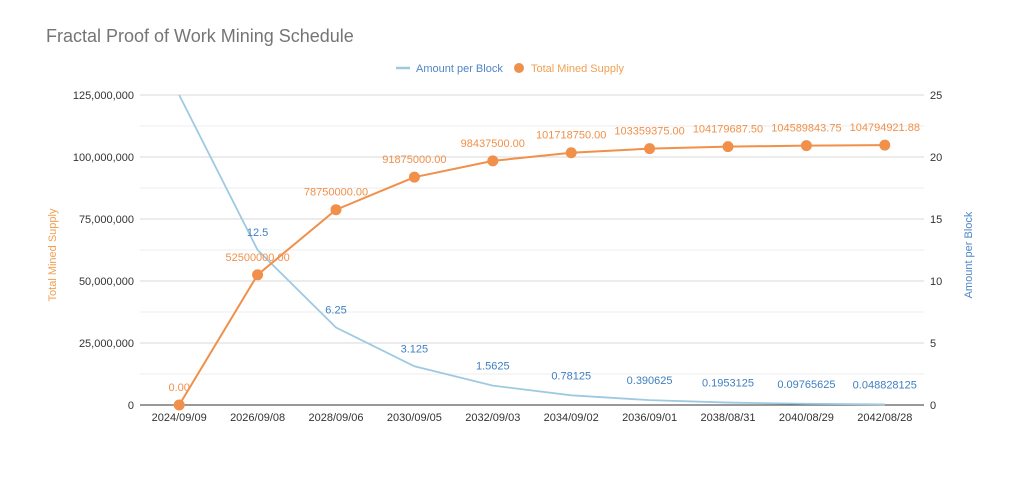 Image resolution: width=1024 pixels, height=485 pixels. Describe the element at coordinates (414, 160) in the screenshot. I see `data-label-total-mined-supply: 91875000.00` at that location.